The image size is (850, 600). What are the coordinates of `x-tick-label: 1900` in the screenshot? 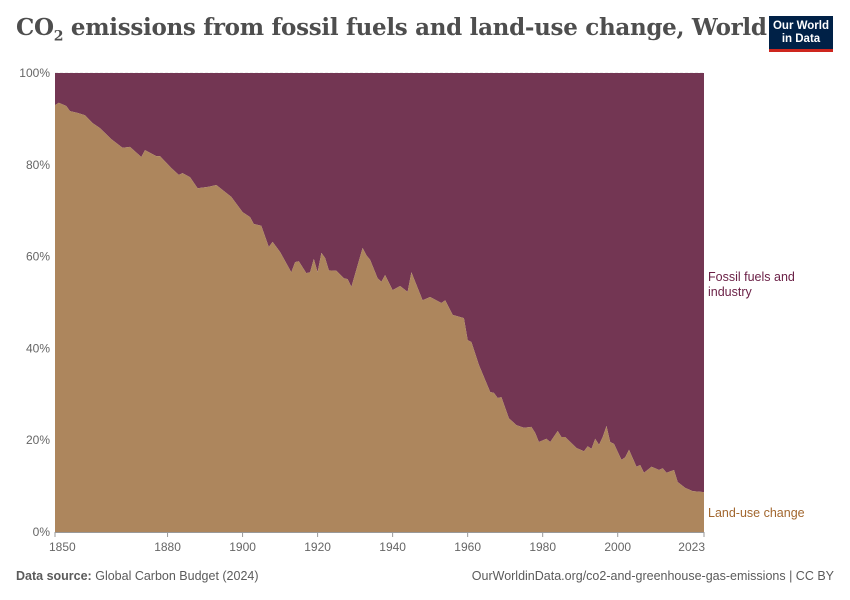 It's located at (242, 547).